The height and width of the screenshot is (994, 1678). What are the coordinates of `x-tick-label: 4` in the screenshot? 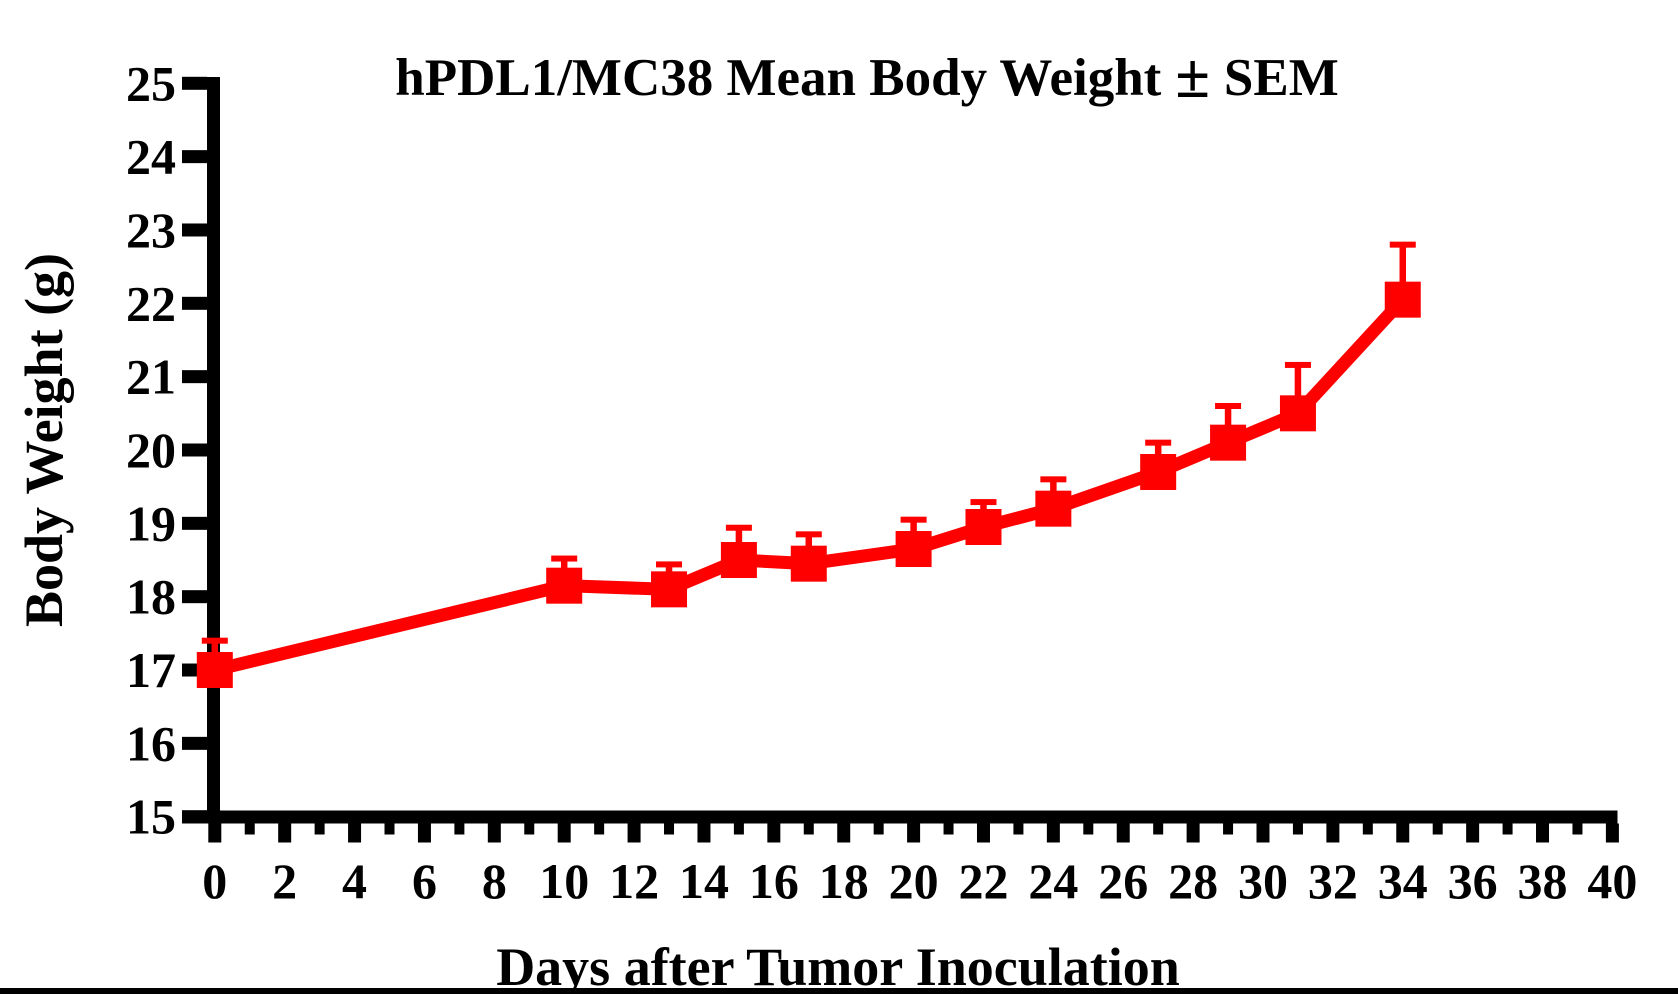 It's located at (354, 881).